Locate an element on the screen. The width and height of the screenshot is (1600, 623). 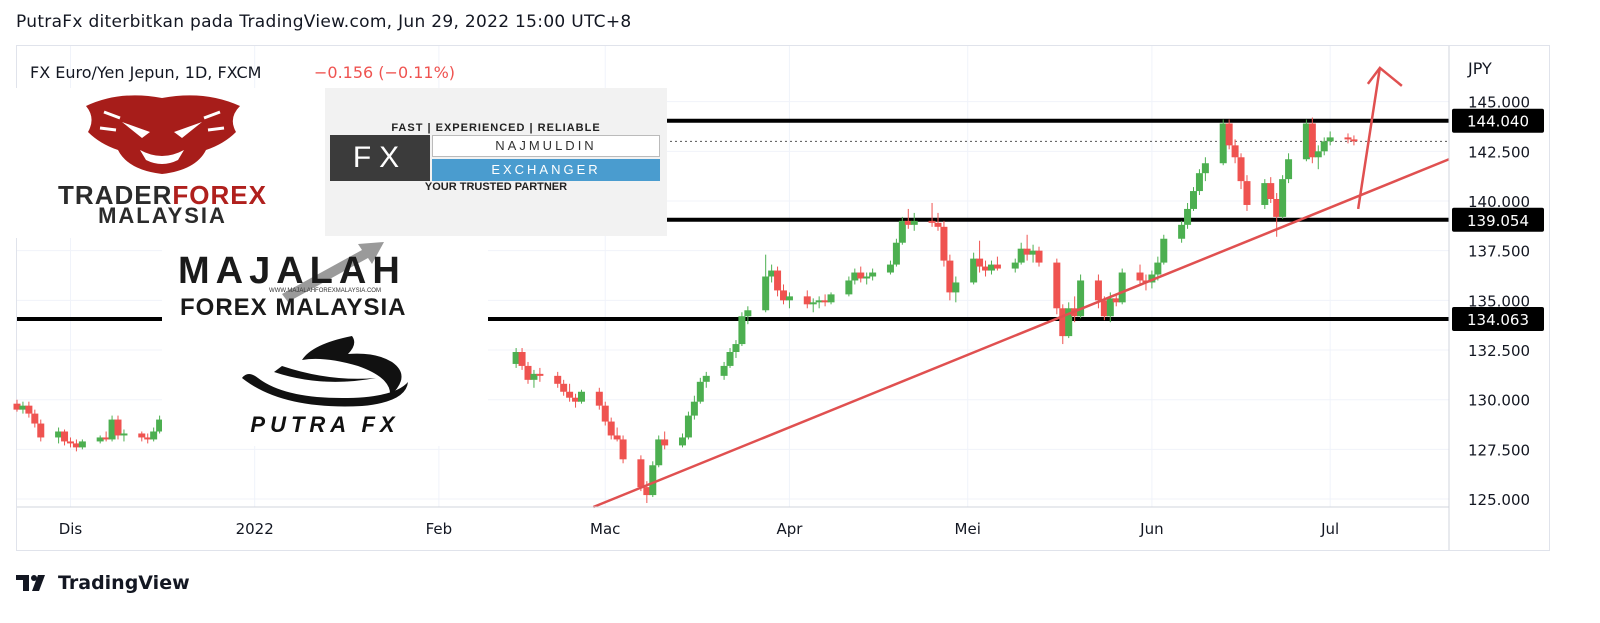
najmuldin-tagline: FAST | EXPERIENCED | RELIABLE is located at coordinates (496, 128).